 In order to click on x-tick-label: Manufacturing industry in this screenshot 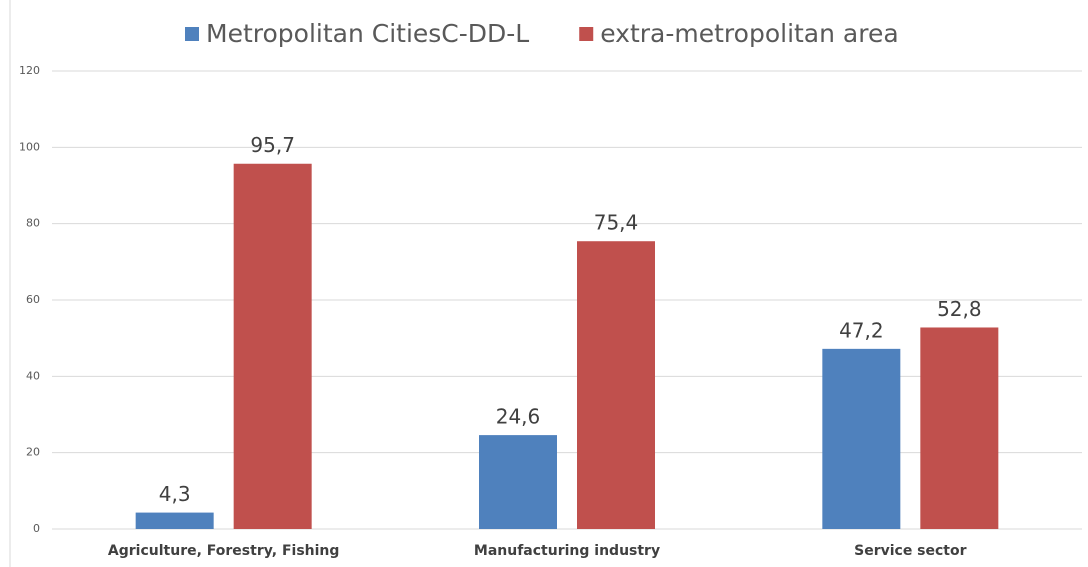, I will do `click(567, 551)`.